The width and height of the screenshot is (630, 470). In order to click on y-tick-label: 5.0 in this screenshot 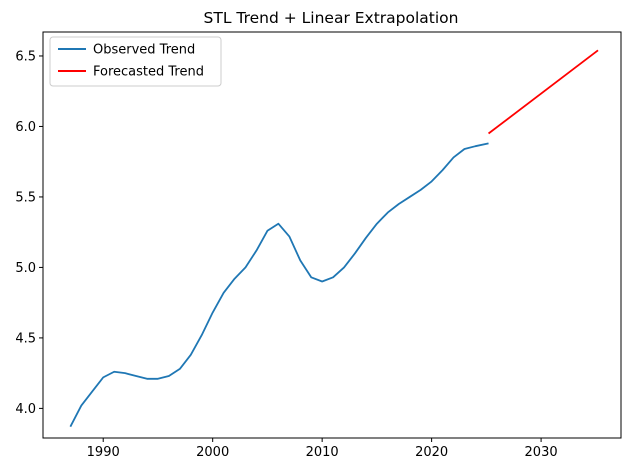, I will do `click(25, 268)`.